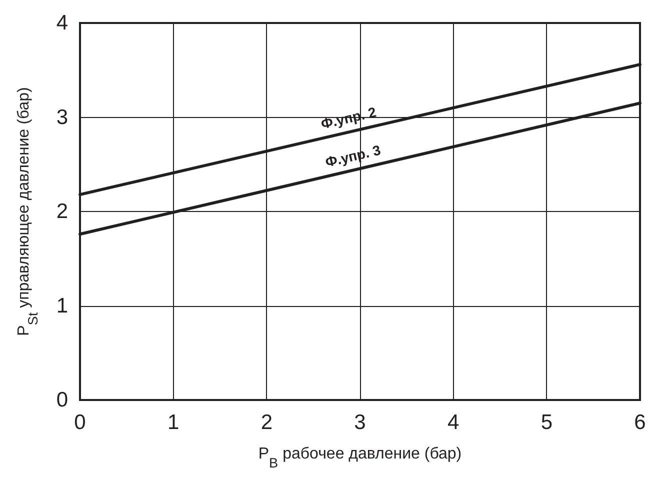 The width and height of the screenshot is (662, 479). I want to click on x-tick-label: 1, so click(173, 422).